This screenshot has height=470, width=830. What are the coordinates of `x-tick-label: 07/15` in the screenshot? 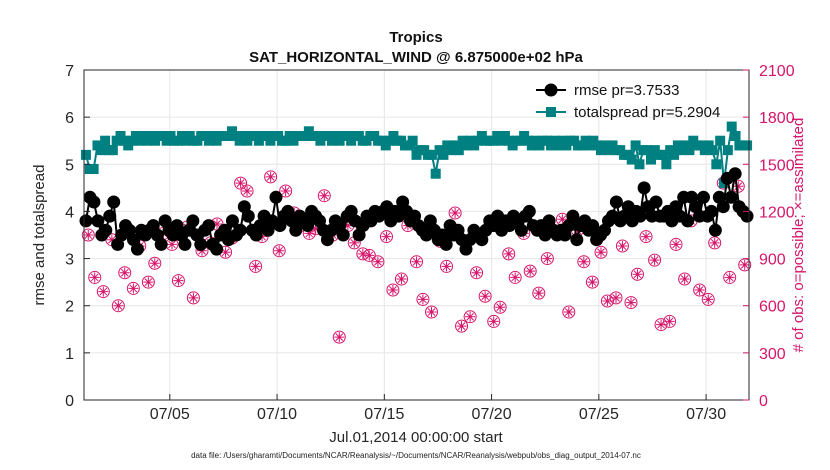 It's located at (384, 414).